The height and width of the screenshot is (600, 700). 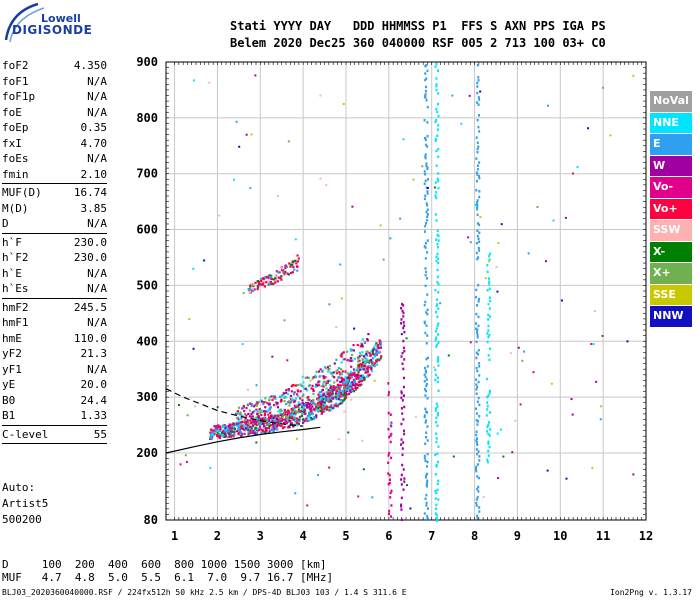 What do you see at coordinates (147, 174) in the screenshot?
I see `y-tick-label: 700` at bounding box center [147, 174].